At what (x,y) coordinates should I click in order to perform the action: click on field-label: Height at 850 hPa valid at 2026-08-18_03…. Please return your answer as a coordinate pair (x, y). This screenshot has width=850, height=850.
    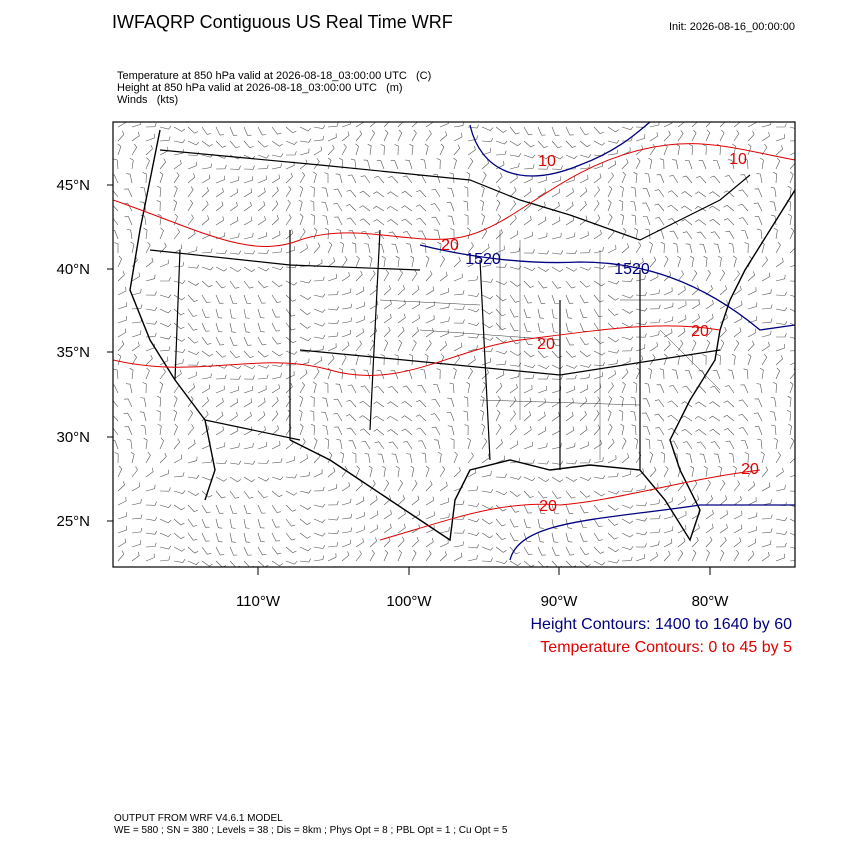
    Looking at the image, I should click on (260, 88).